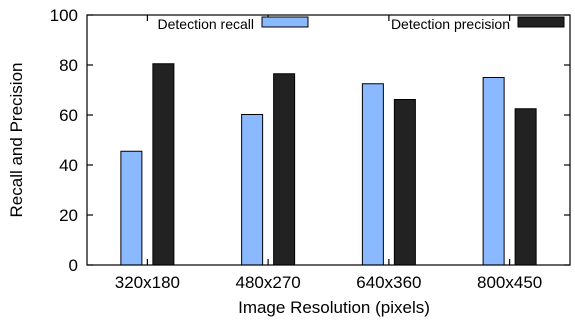 Image resolution: width=575 pixels, height=322 pixels. I want to click on x-axis-label: Image Resolution (pixels), so click(334, 307).